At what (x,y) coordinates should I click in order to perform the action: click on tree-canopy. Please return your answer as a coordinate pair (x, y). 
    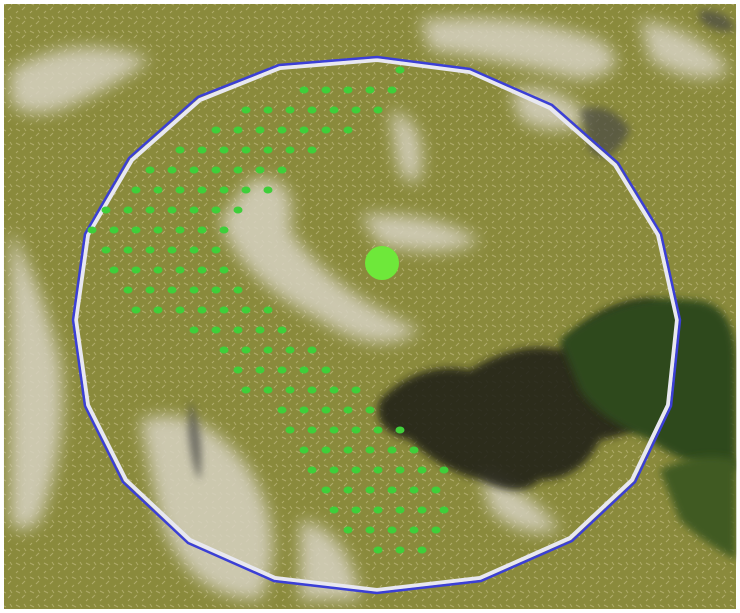
    Looking at the image, I should click on (698, 508).